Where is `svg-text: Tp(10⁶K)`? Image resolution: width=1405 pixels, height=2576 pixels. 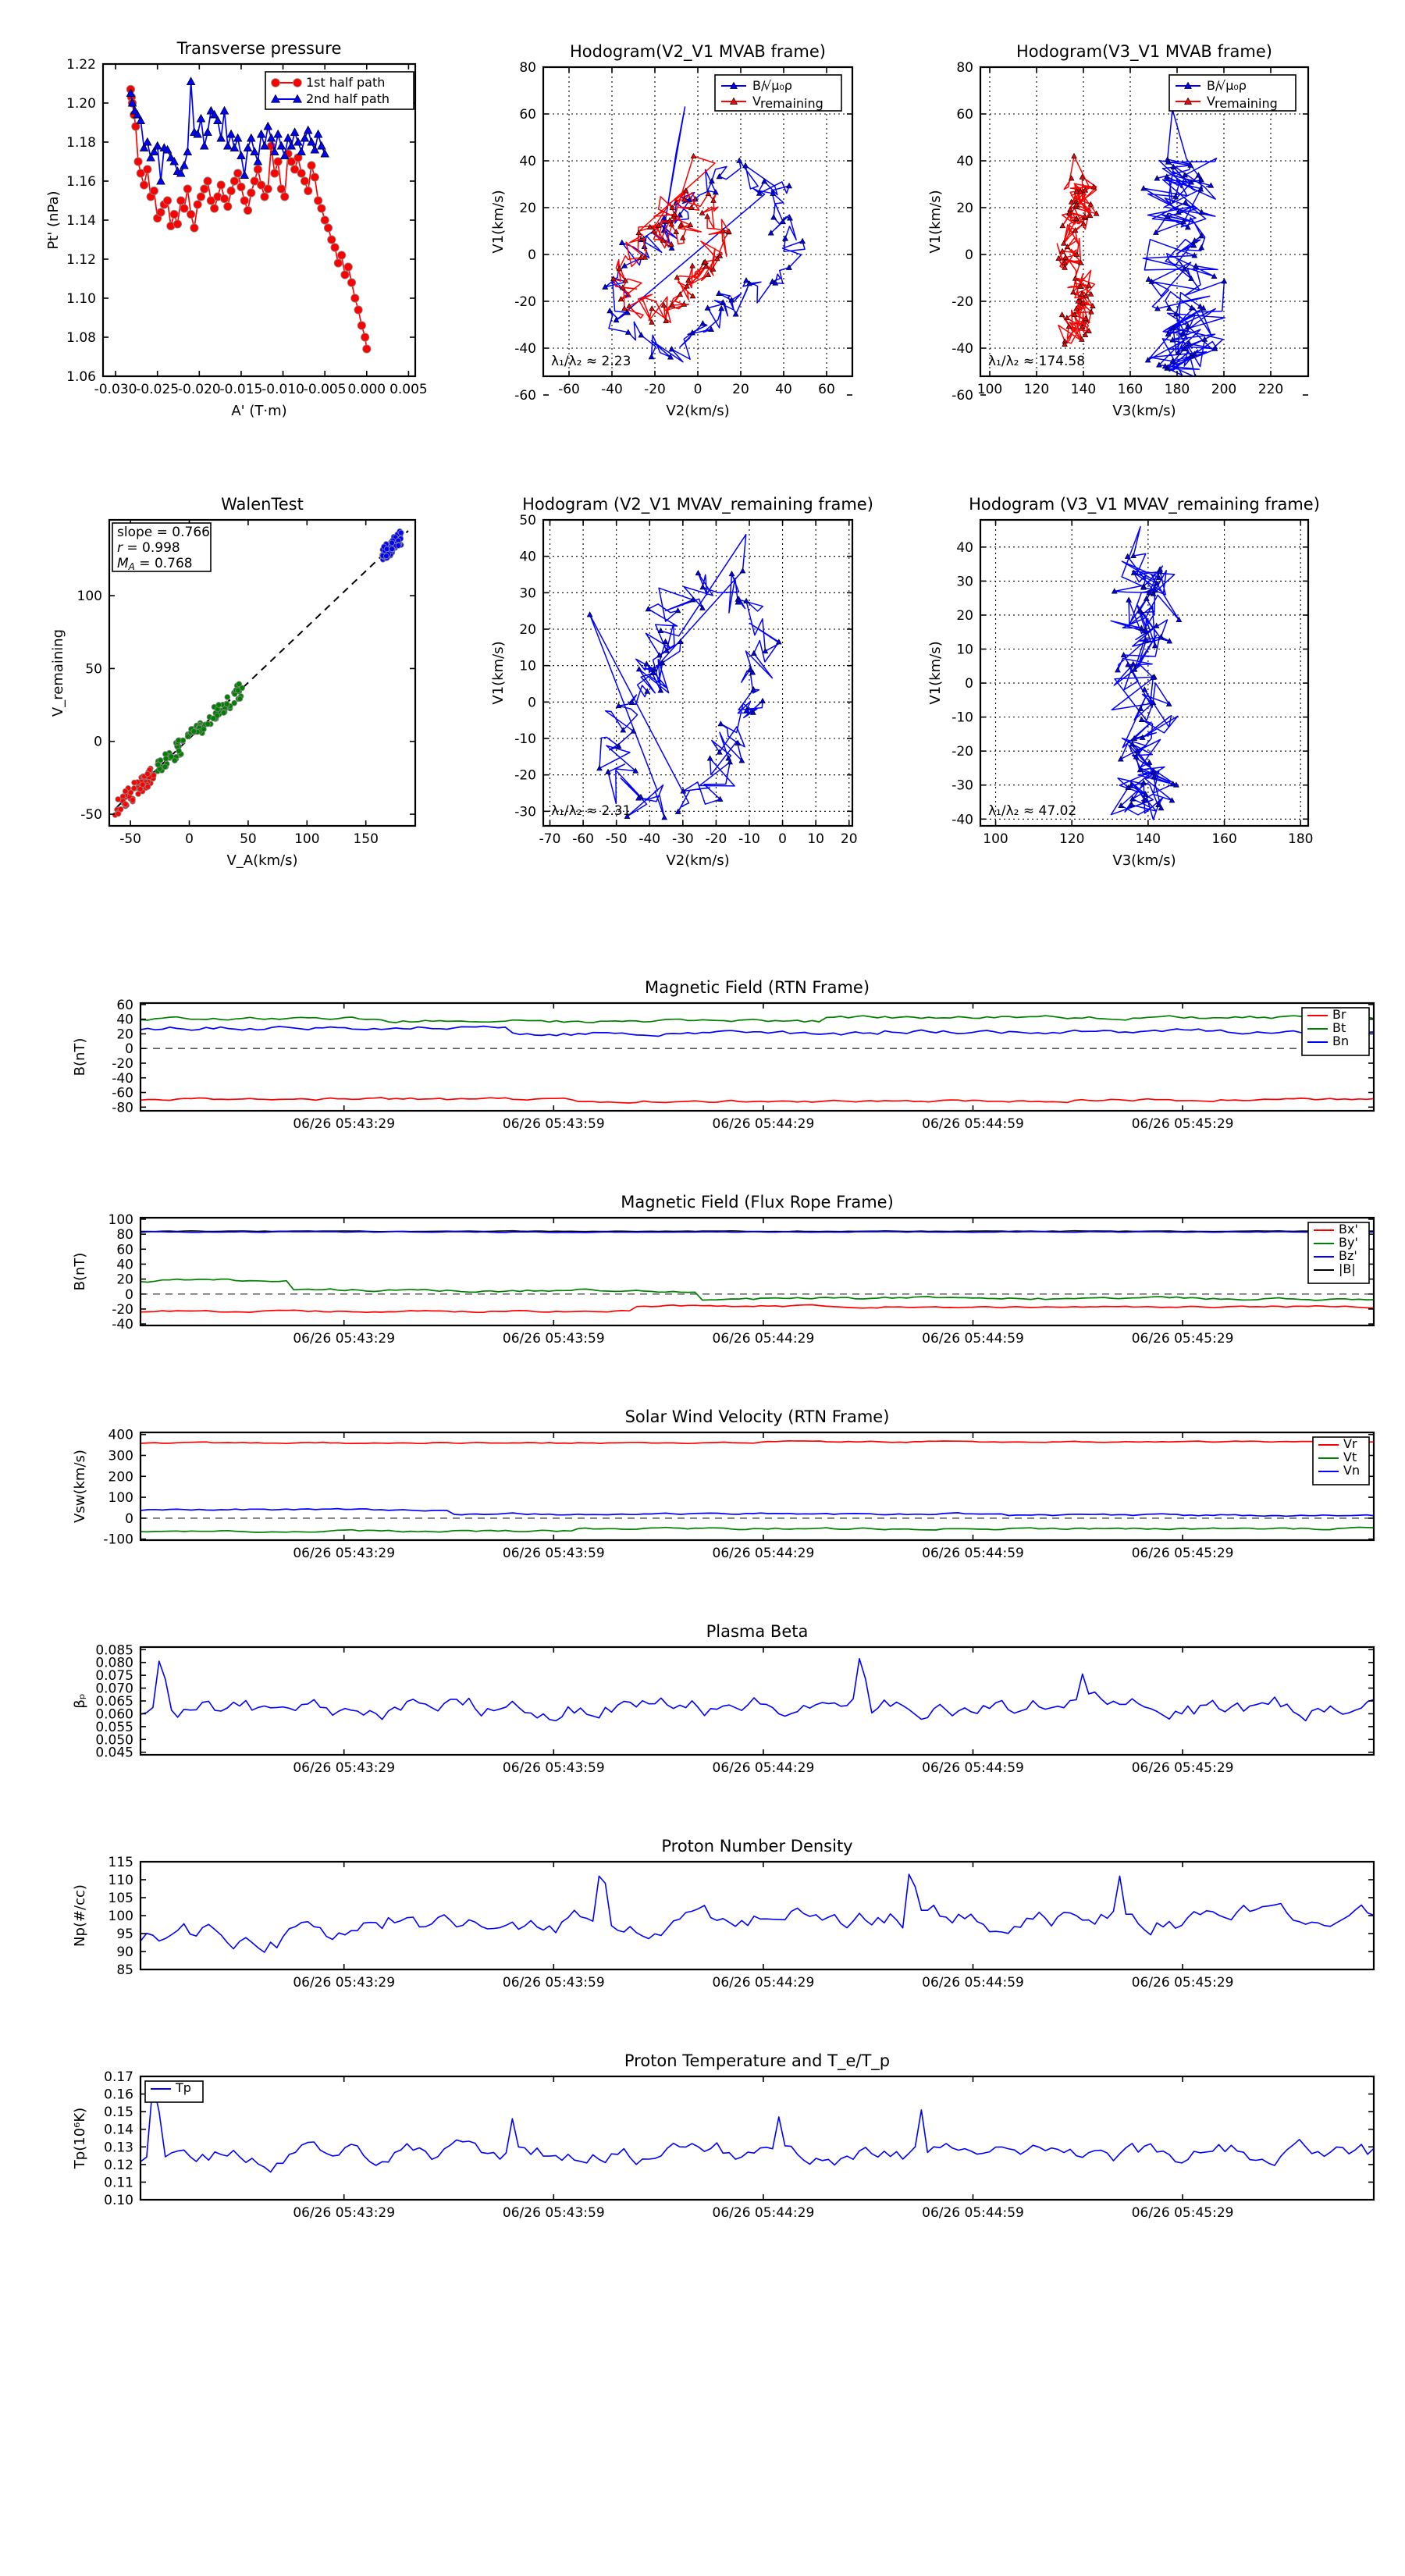
svg-text: Tp(10⁶K) is located at coordinates (80, 2138).